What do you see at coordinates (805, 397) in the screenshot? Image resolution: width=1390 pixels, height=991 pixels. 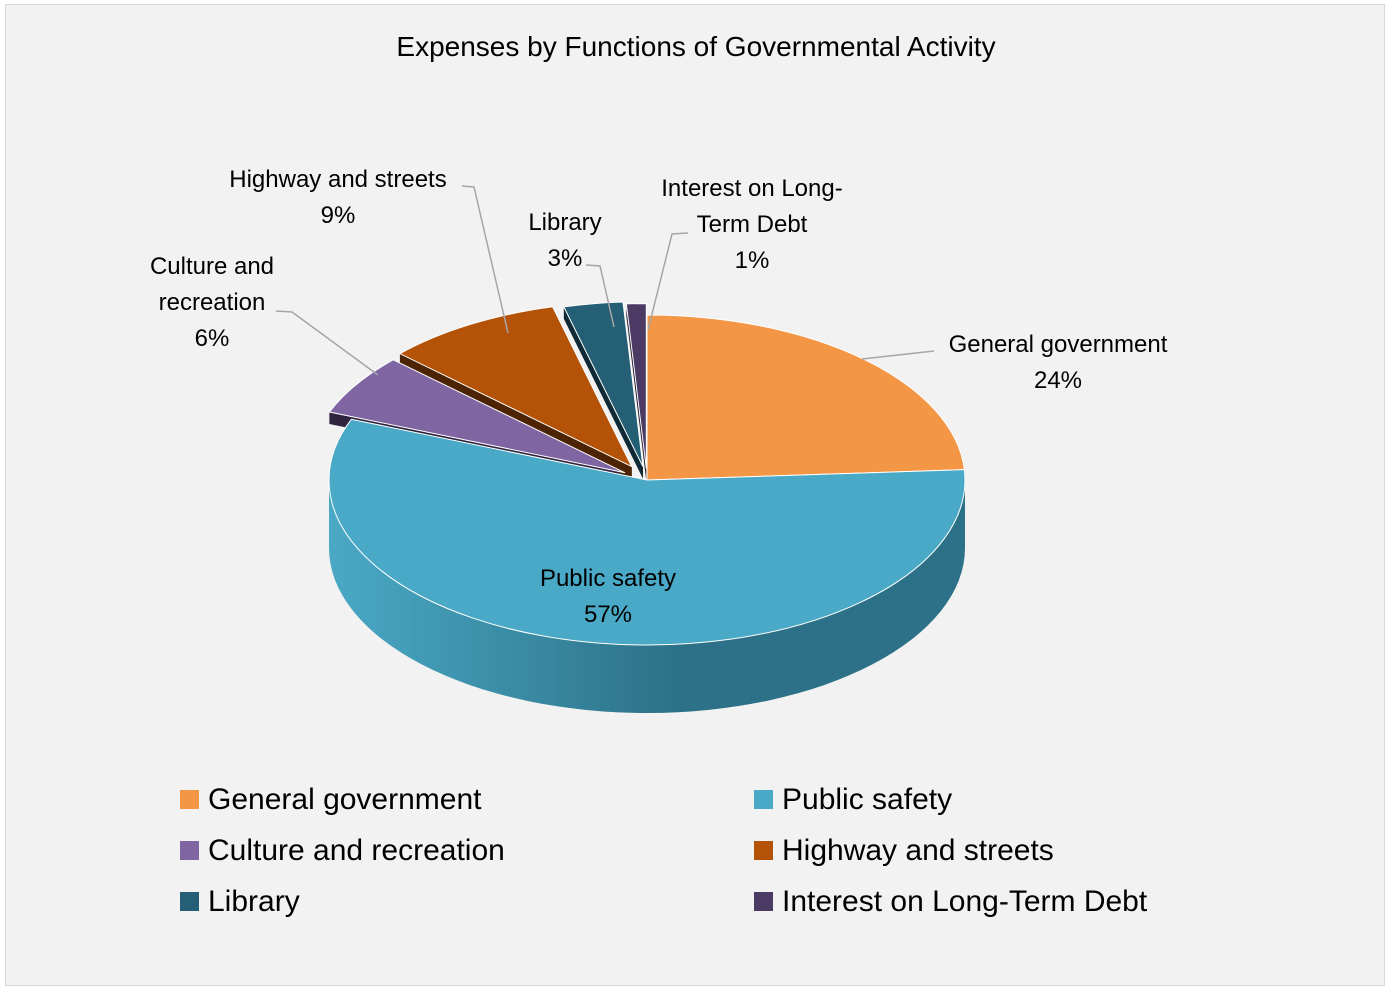 I see `pie-slice-general-government` at bounding box center [805, 397].